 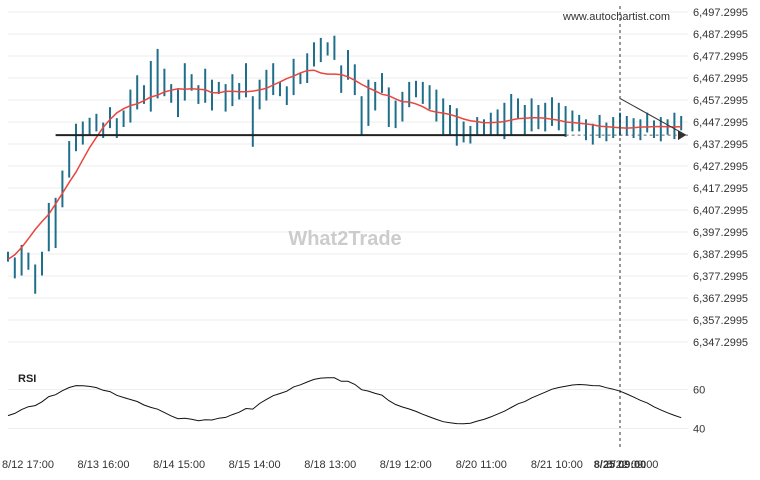 I want to click on price-tick-label: 6,467.2995, so click(x=720, y=79).